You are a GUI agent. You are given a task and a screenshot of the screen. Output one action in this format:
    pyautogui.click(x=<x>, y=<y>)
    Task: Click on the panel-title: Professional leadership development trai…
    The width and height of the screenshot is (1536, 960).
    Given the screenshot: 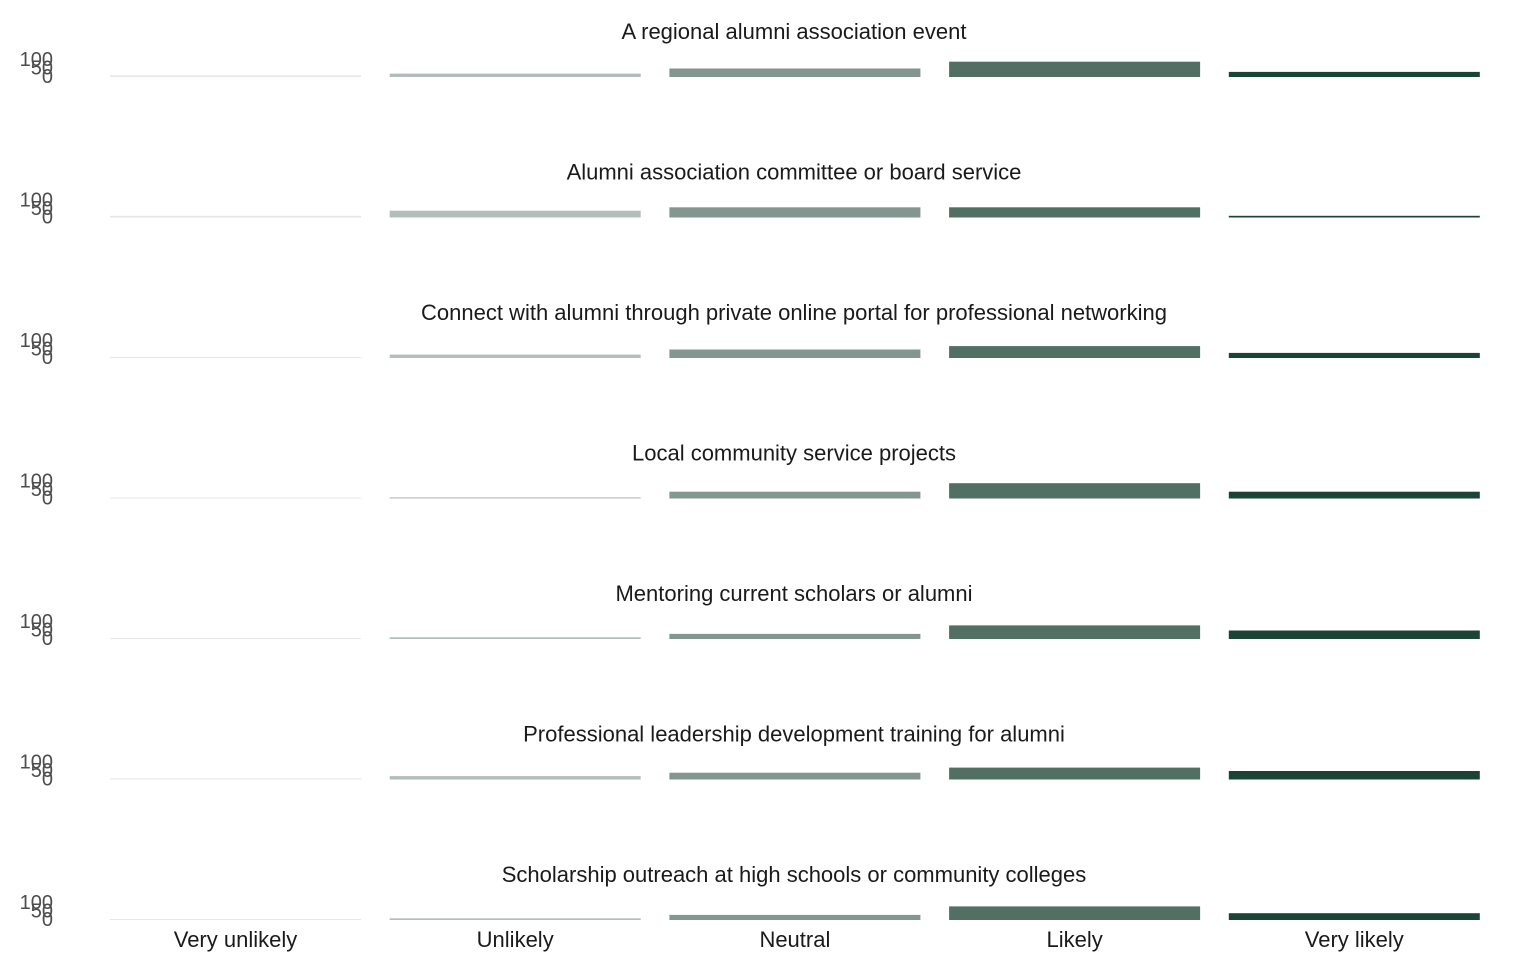 What is the action you would take?
    pyautogui.click(x=794, y=734)
    